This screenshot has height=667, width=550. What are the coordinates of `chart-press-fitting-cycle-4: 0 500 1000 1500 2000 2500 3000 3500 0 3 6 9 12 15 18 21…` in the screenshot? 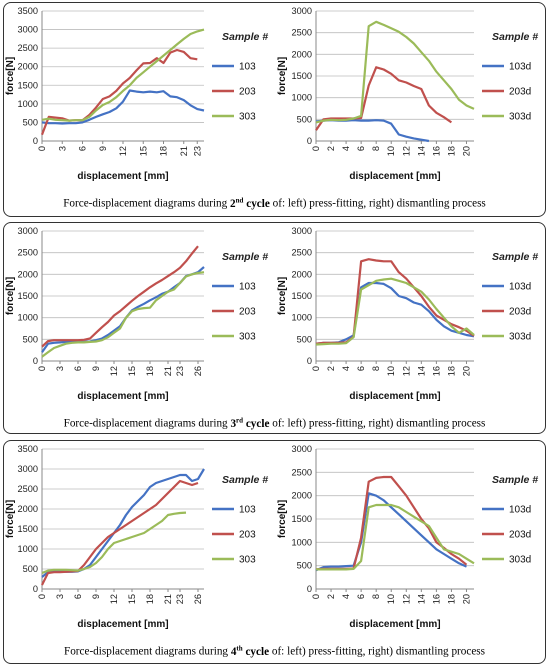 It's located at (136, 537).